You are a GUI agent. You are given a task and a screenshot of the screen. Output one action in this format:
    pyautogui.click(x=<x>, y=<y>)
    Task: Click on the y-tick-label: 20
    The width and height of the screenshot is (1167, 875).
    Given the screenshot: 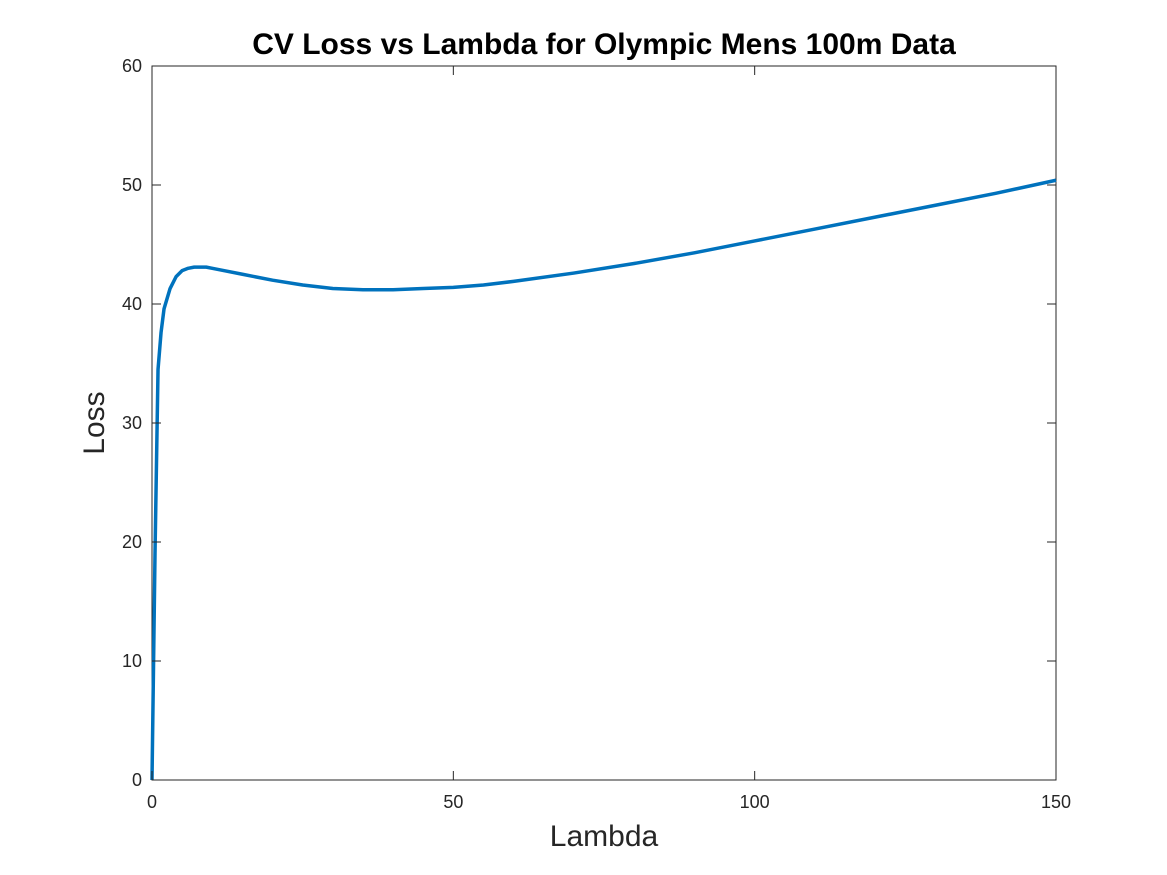 What is the action you would take?
    pyautogui.click(x=132, y=542)
    